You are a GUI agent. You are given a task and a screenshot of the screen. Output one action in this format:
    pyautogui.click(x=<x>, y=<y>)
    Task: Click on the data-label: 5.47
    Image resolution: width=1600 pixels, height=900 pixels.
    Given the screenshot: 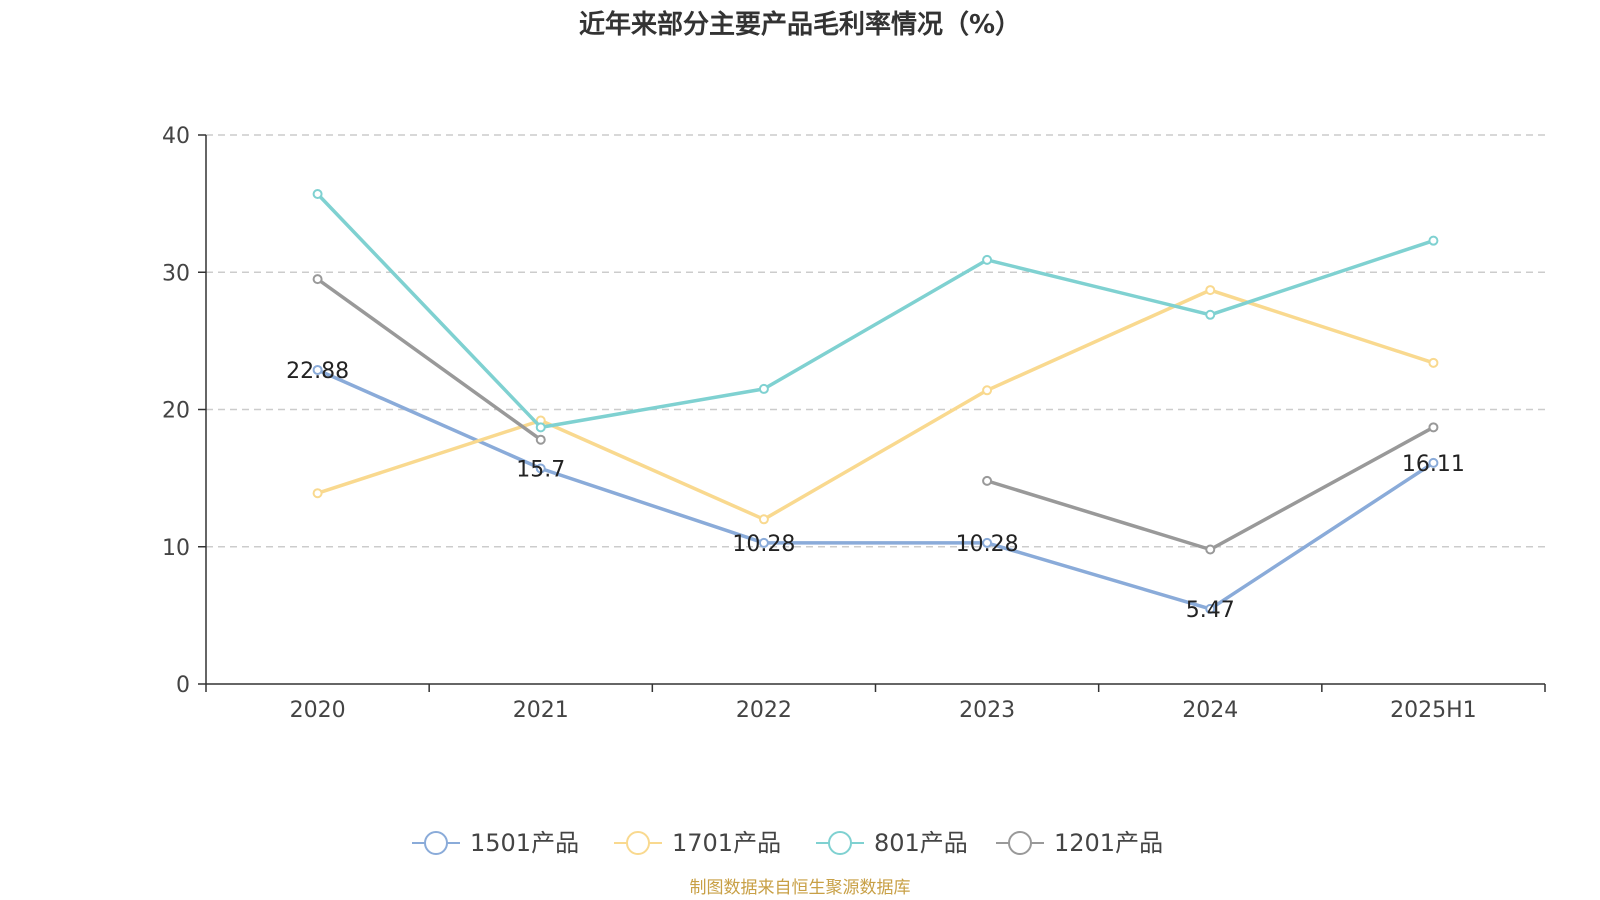 What is the action you would take?
    pyautogui.click(x=1210, y=610)
    